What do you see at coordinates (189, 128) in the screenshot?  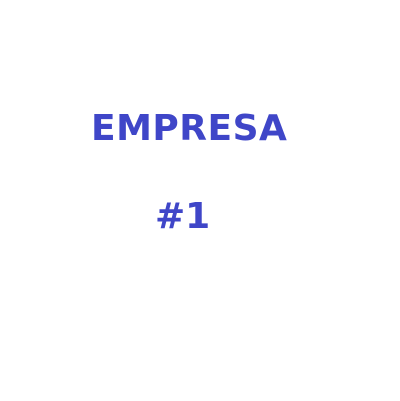 I see `company-name-text: EMPRESA` at bounding box center [189, 128].